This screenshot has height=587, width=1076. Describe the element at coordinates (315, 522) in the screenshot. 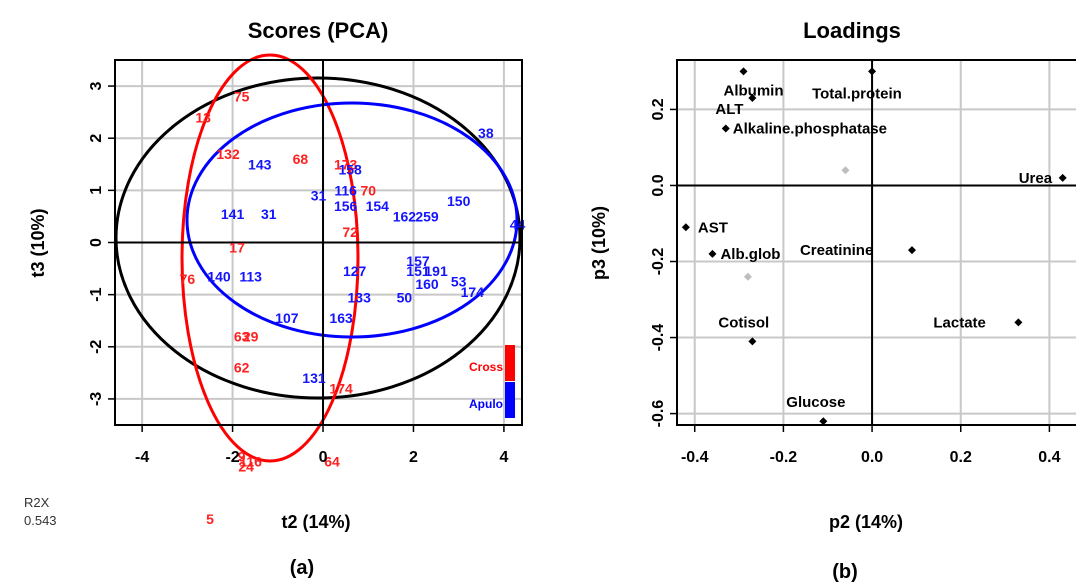

I see `scores-x-axis-label: t2 (14%)` at that location.